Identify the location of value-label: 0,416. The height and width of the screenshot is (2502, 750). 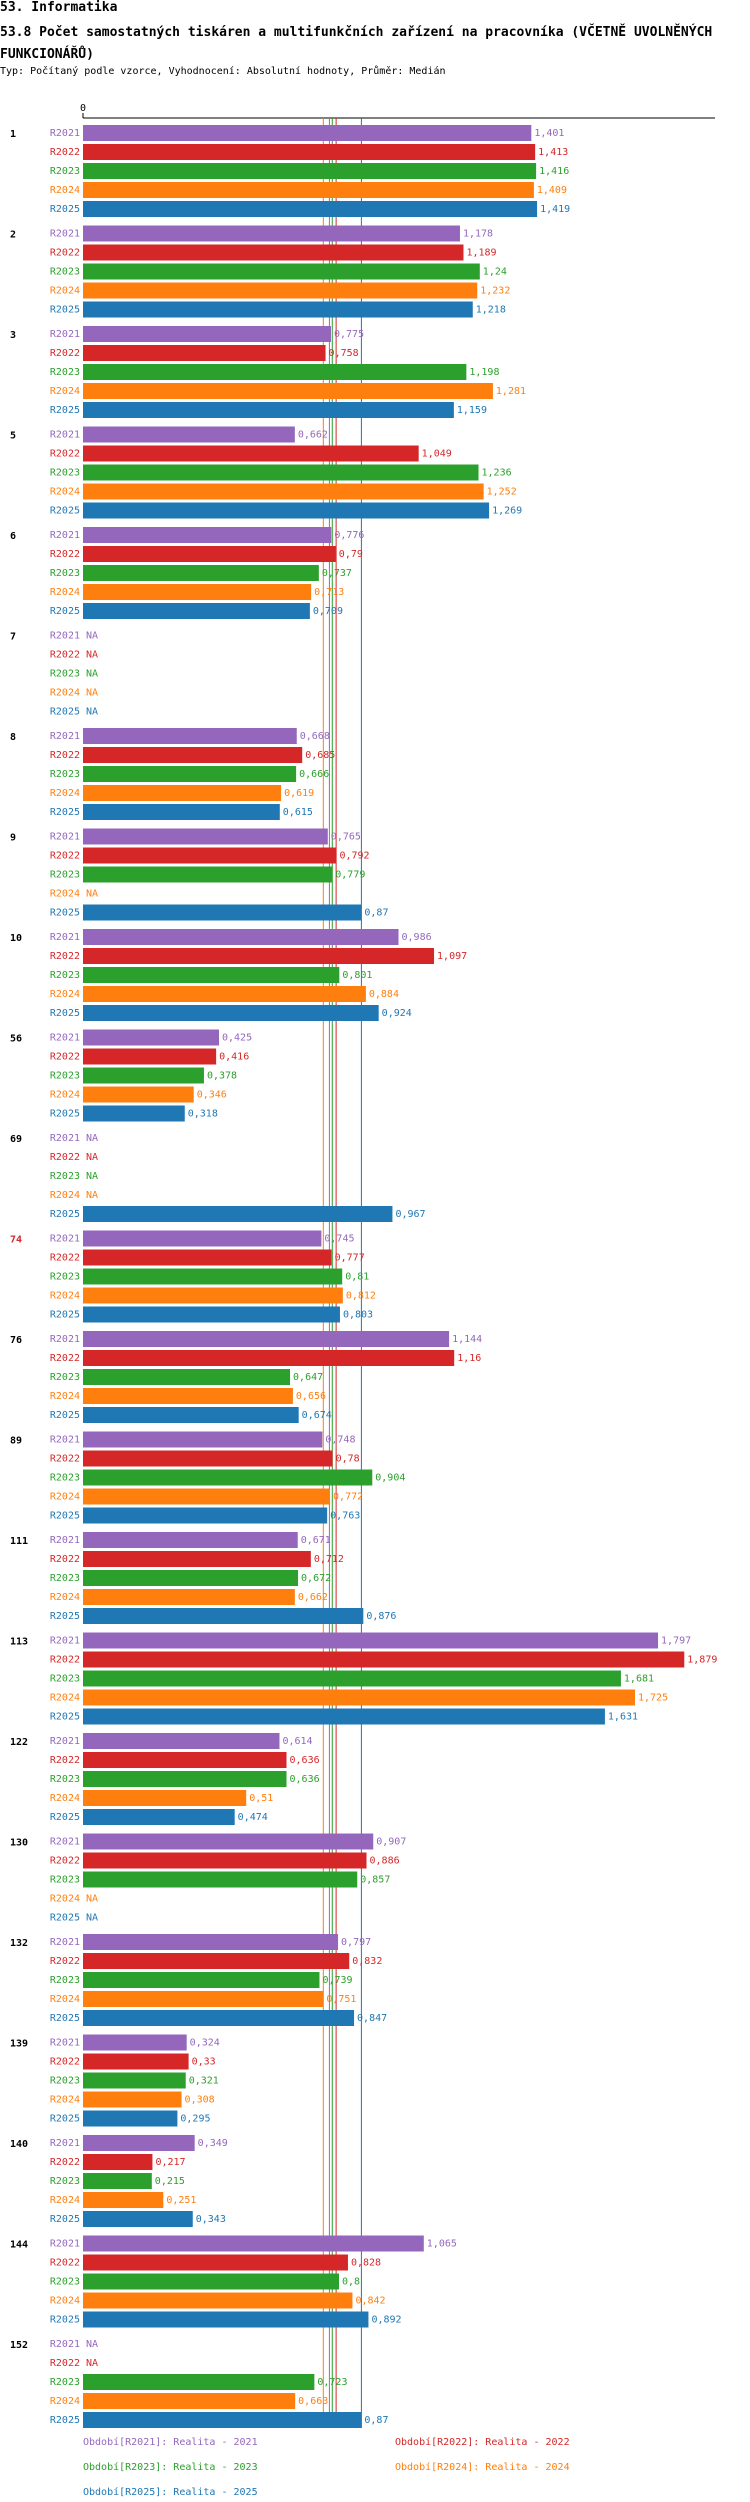
(234, 1057).